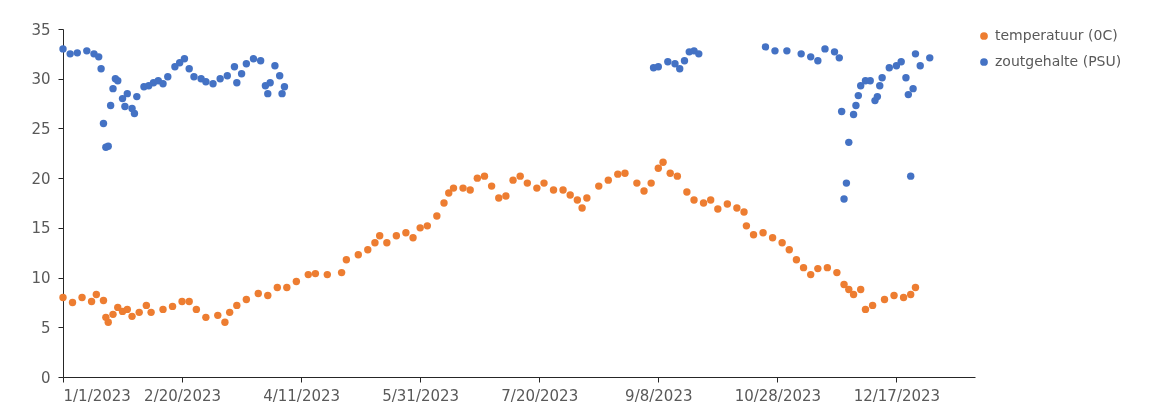  What do you see at coordinates (41, 228) in the screenshot?
I see `y-tick-label: 15` at bounding box center [41, 228].